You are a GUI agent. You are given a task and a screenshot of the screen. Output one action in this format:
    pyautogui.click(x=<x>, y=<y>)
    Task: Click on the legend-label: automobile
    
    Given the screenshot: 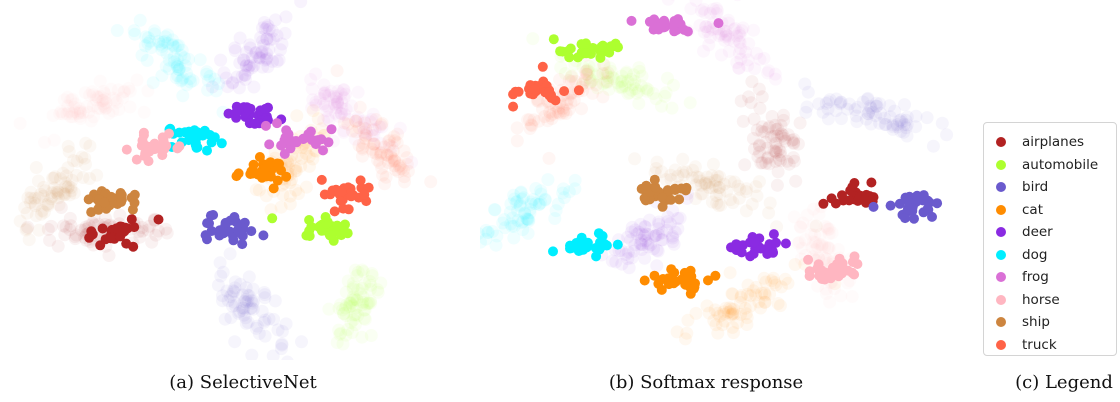 What is the action you would take?
    pyautogui.click(x=1060, y=164)
    